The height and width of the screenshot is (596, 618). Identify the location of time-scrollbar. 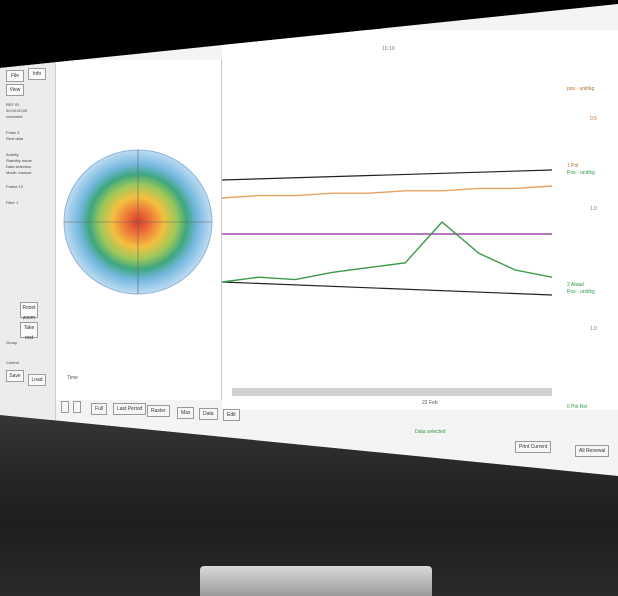
(392, 392).